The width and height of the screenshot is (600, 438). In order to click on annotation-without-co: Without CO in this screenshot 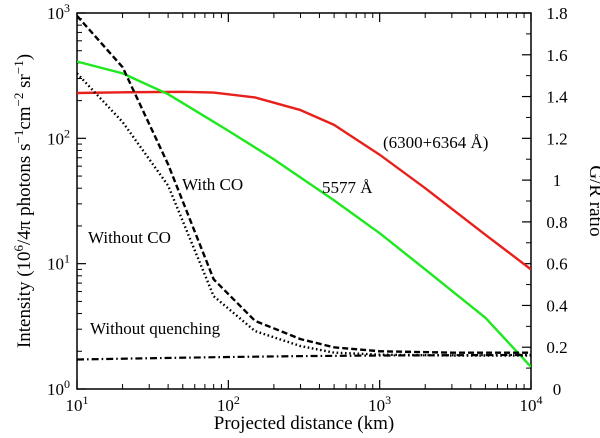, I will do `click(129, 237)`.